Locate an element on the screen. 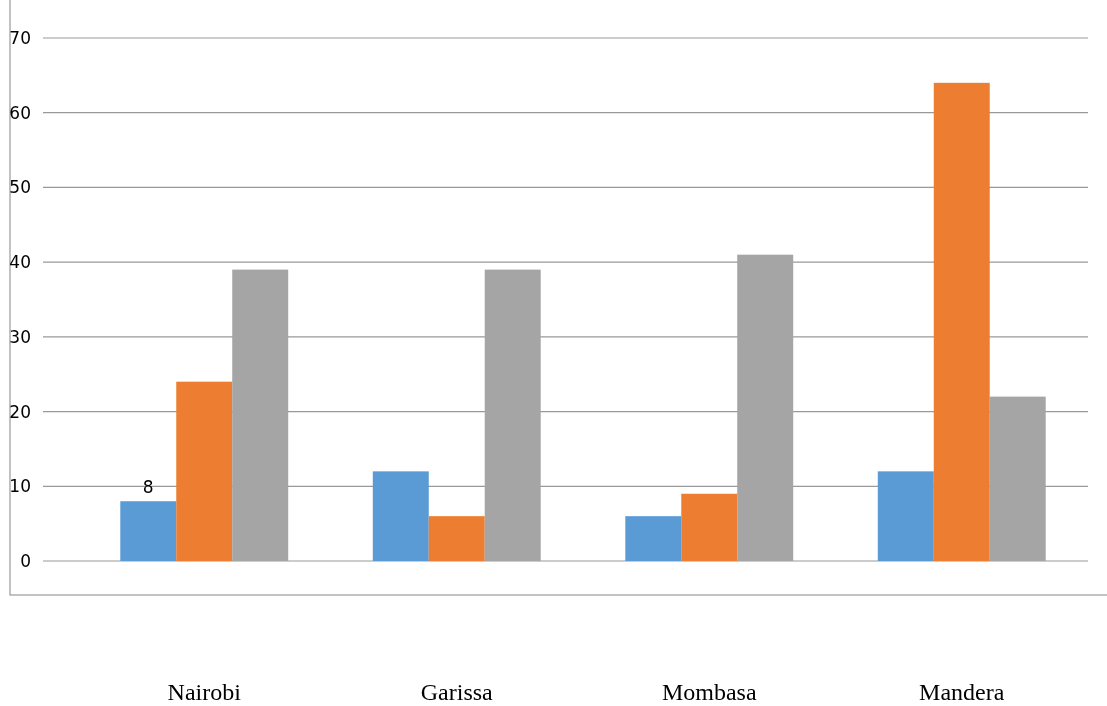 This screenshot has height=706, width=1107. y-tick-label: 30 is located at coordinates (20, 336).